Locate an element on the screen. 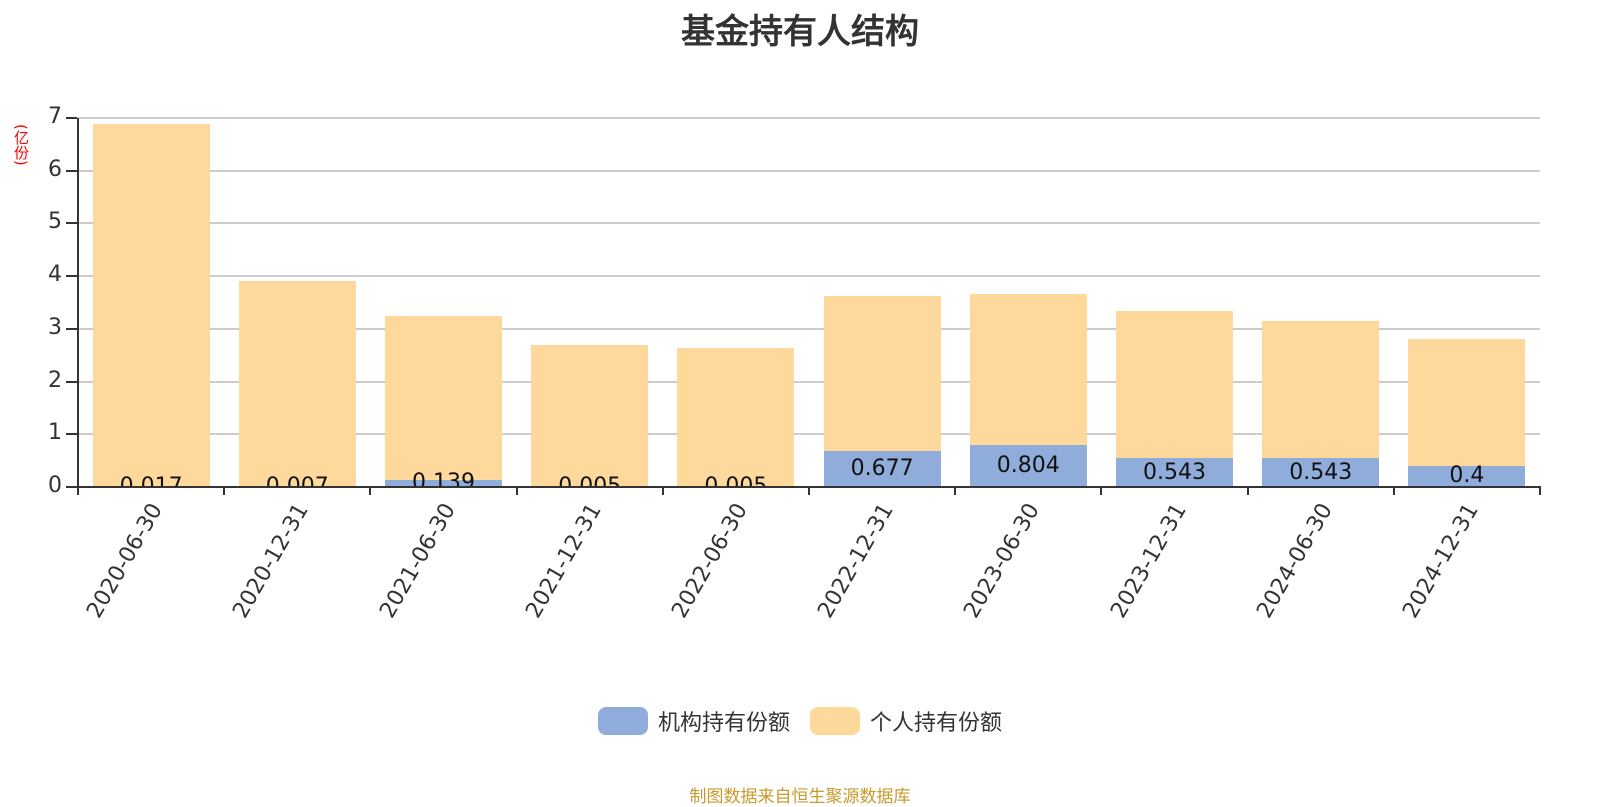 The width and height of the screenshot is (1600, 807). x-tick-label: 2024-06-30 is located at coordinates (1292, 566).